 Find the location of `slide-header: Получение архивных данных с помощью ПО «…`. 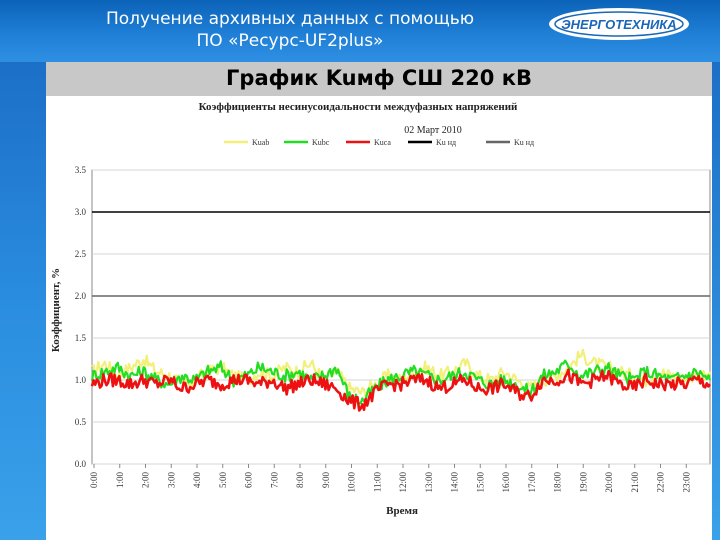

slide-header: Получение архивных данных с помощью ПО «… is located at coordinates (360, 31).